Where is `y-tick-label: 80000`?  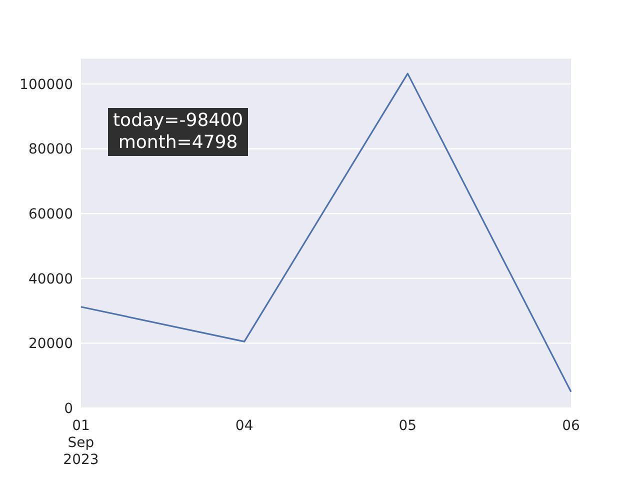
y-tick-label: 80000 is located at coordinates (50, 150).